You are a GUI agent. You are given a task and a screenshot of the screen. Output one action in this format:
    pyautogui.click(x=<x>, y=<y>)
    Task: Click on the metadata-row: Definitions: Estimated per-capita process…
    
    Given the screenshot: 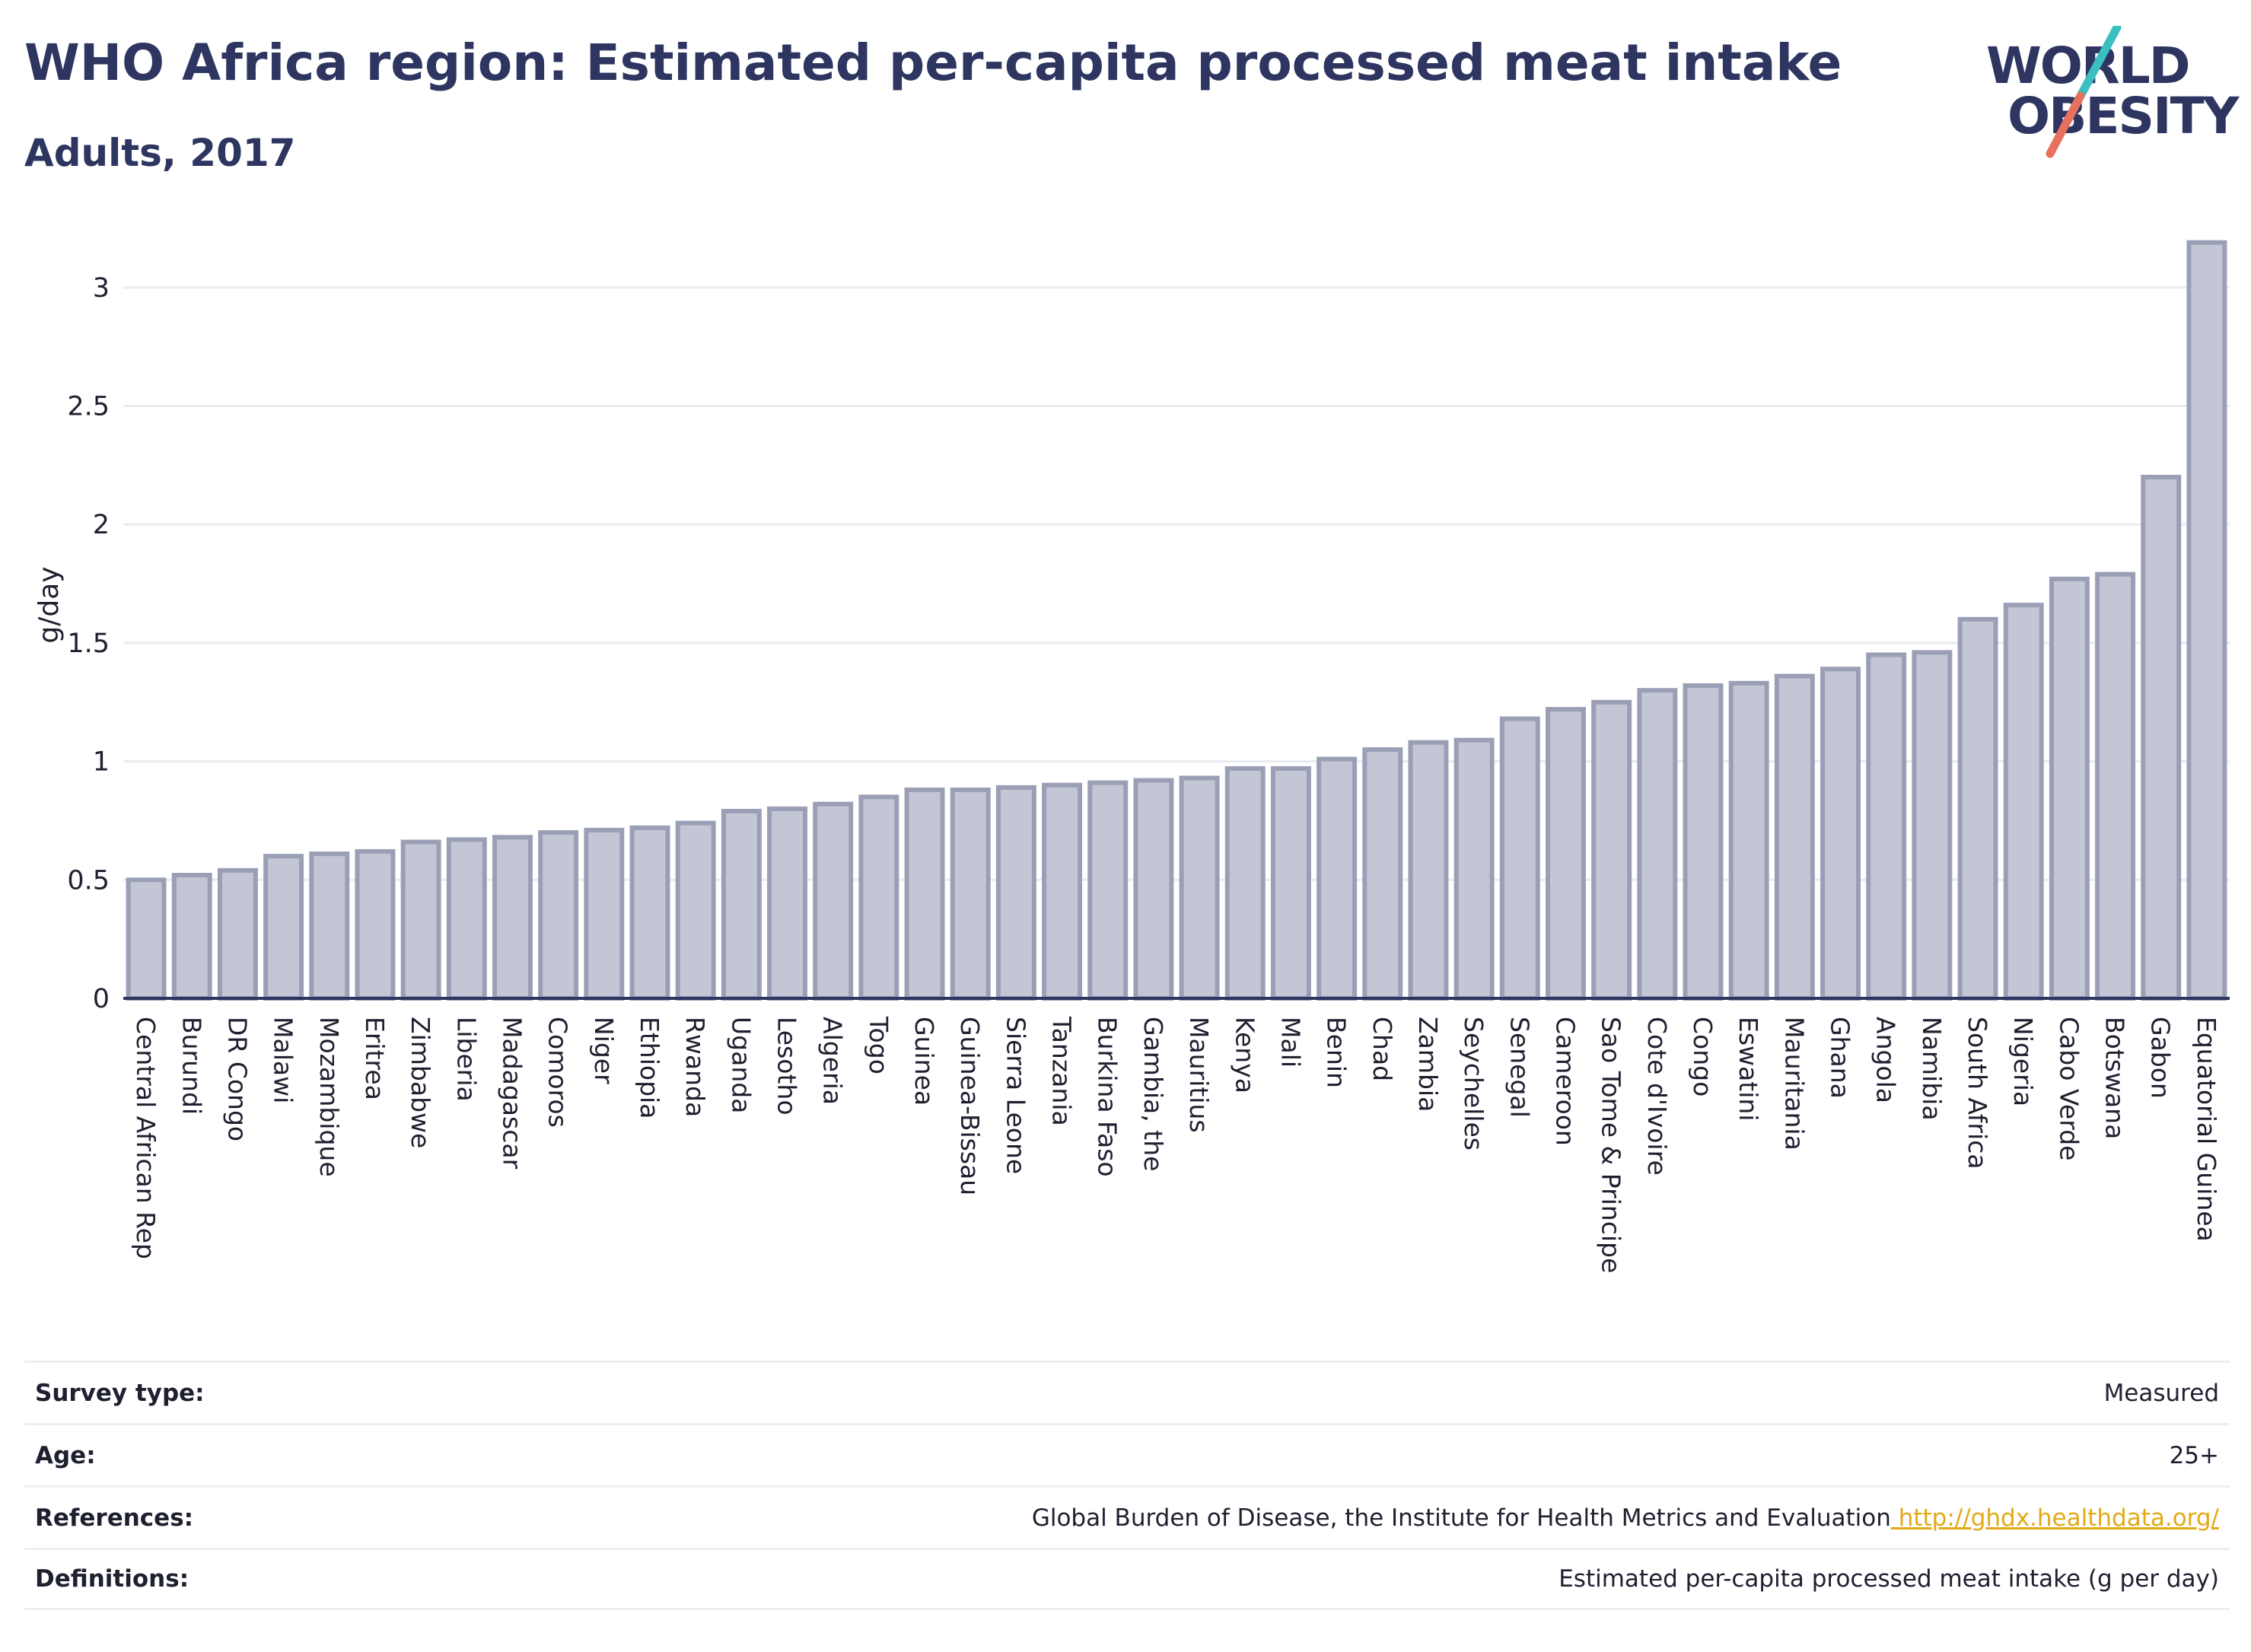 What is the action you would take?
    pyautogui.click(x=1127, y=1579)
    